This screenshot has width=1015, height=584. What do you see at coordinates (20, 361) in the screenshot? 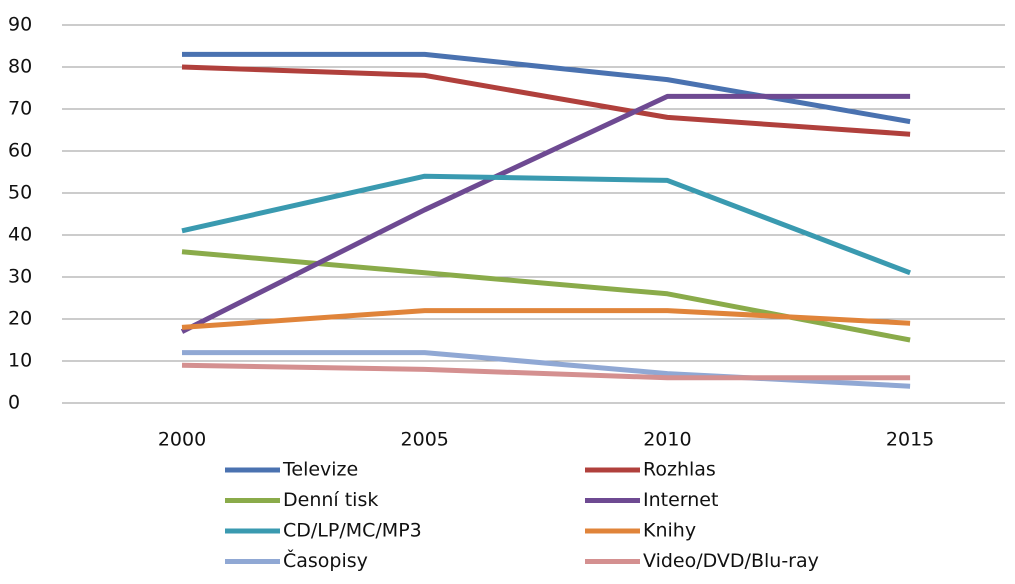
I see `y-tick-label: 10` at bounding box center [20, 361].